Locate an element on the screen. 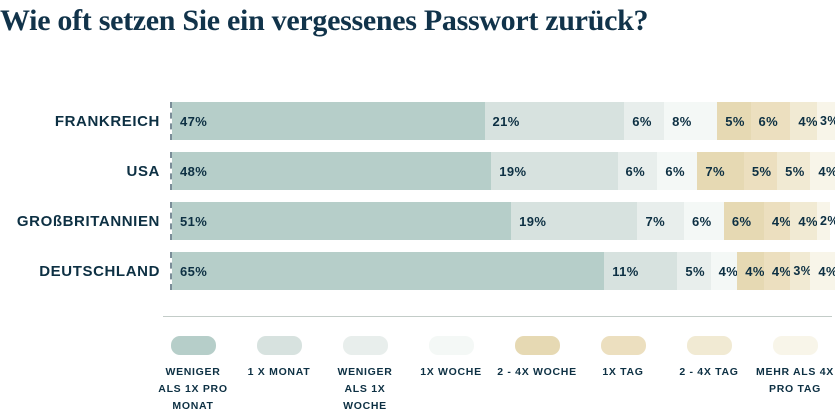  segment-value-label: 21% is located at coordinates (506, 121).